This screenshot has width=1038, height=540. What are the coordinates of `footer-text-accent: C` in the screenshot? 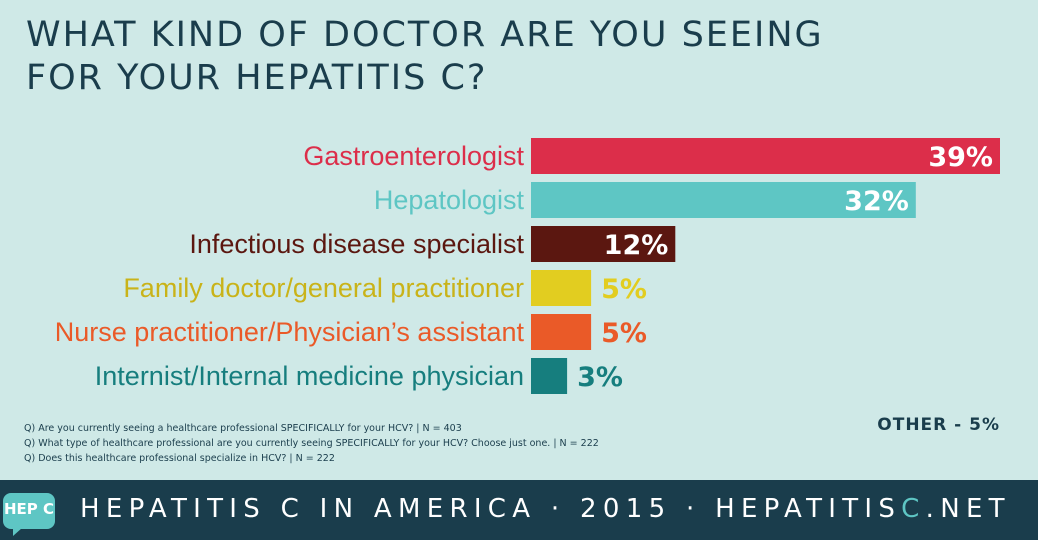 It's located at (913, 509).